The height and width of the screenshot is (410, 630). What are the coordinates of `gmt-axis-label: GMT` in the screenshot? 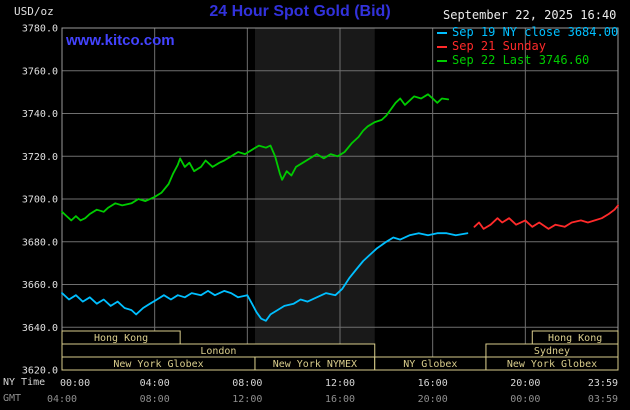 It's located at (12, 398).